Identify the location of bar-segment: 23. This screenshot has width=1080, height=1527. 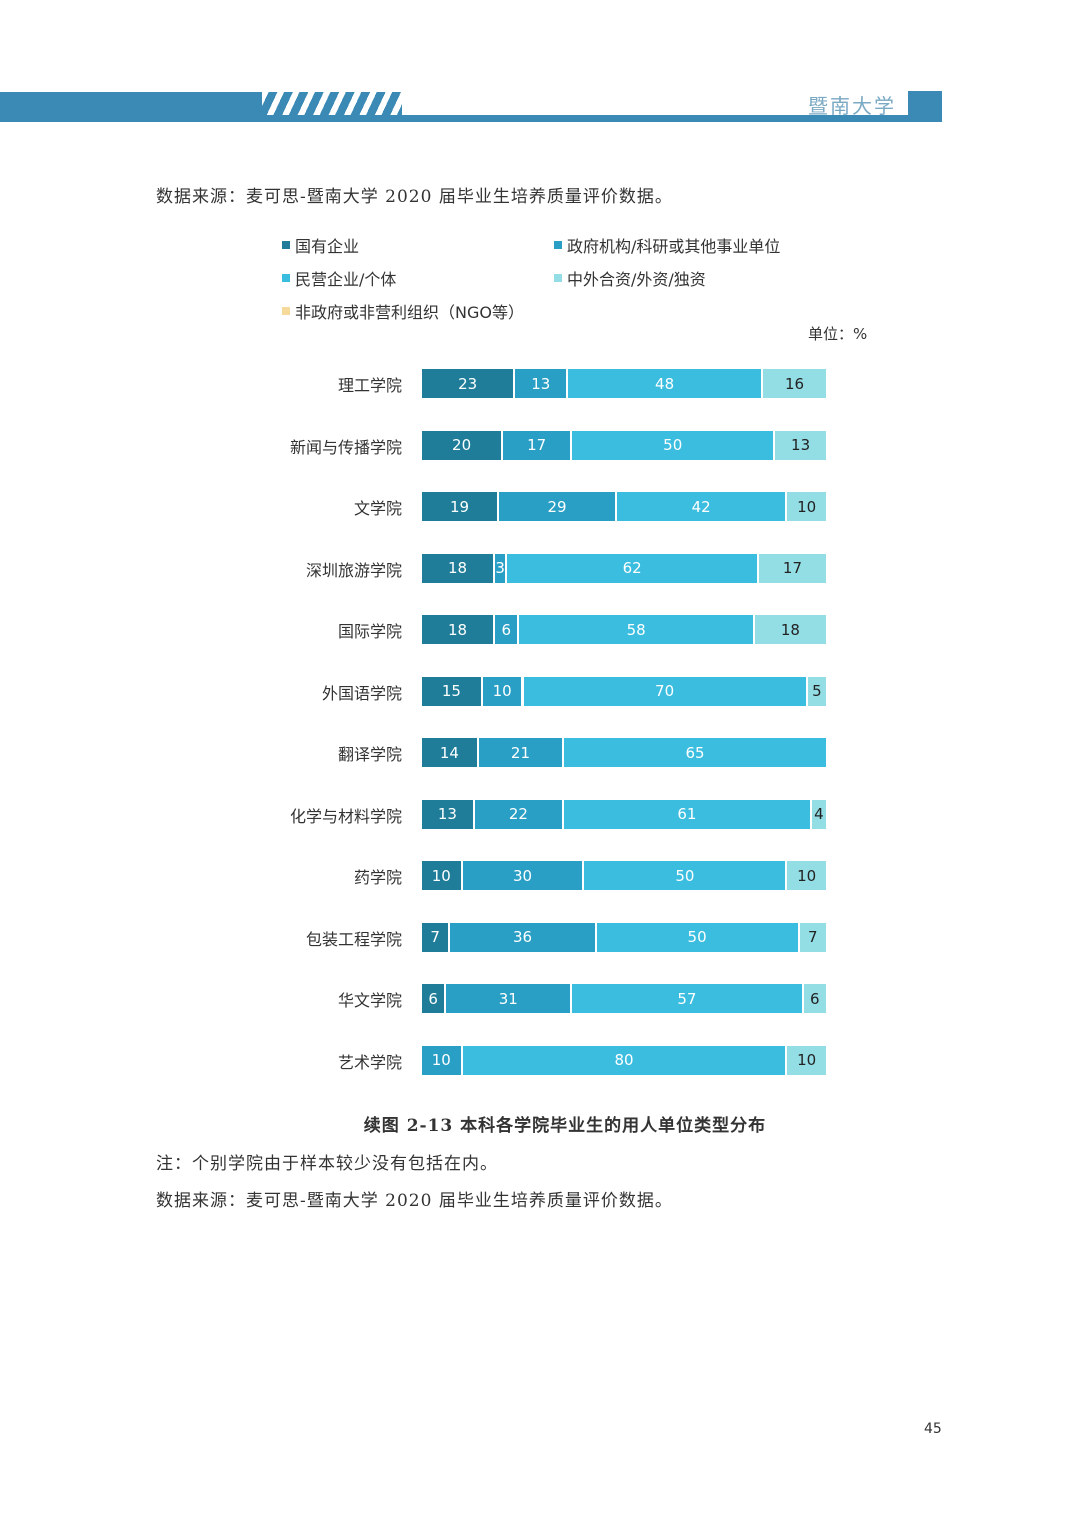
(469, 383).